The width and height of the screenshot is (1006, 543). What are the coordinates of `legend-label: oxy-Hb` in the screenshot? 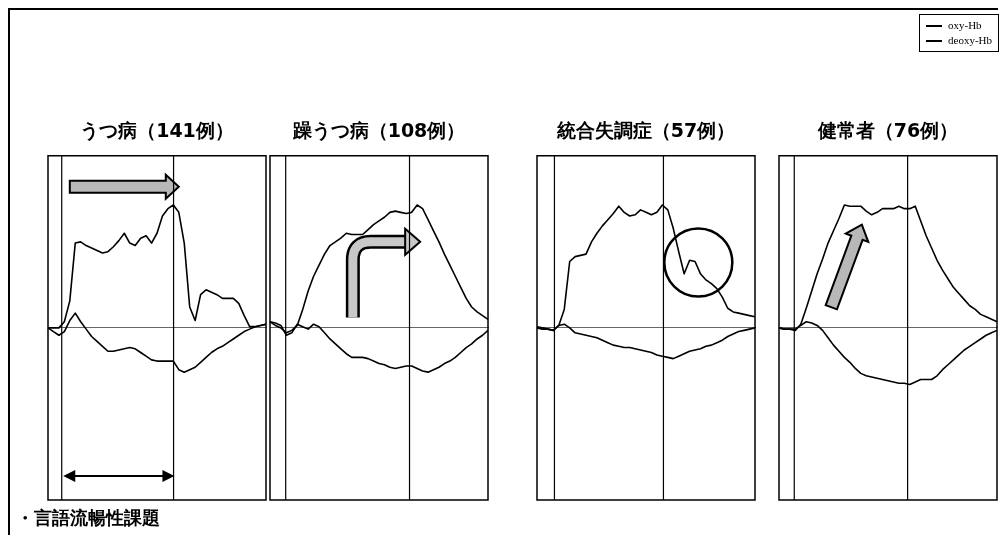 It's located at (965, 25).